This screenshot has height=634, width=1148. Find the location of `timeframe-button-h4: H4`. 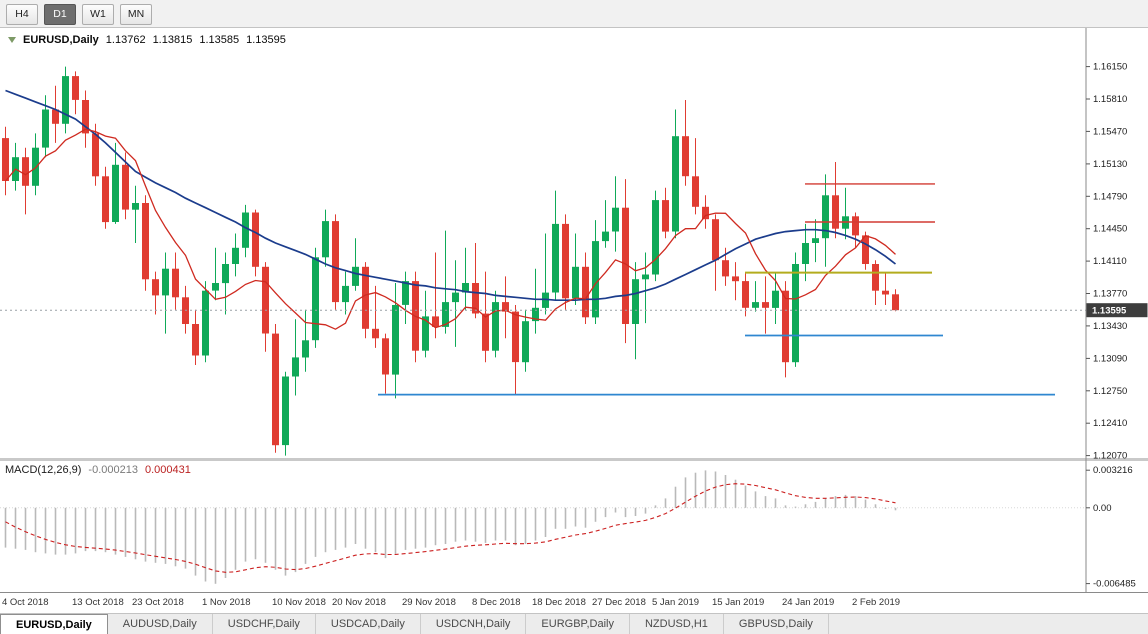

timeframe-button-h4: H4 is located at coordinates (22, 14).